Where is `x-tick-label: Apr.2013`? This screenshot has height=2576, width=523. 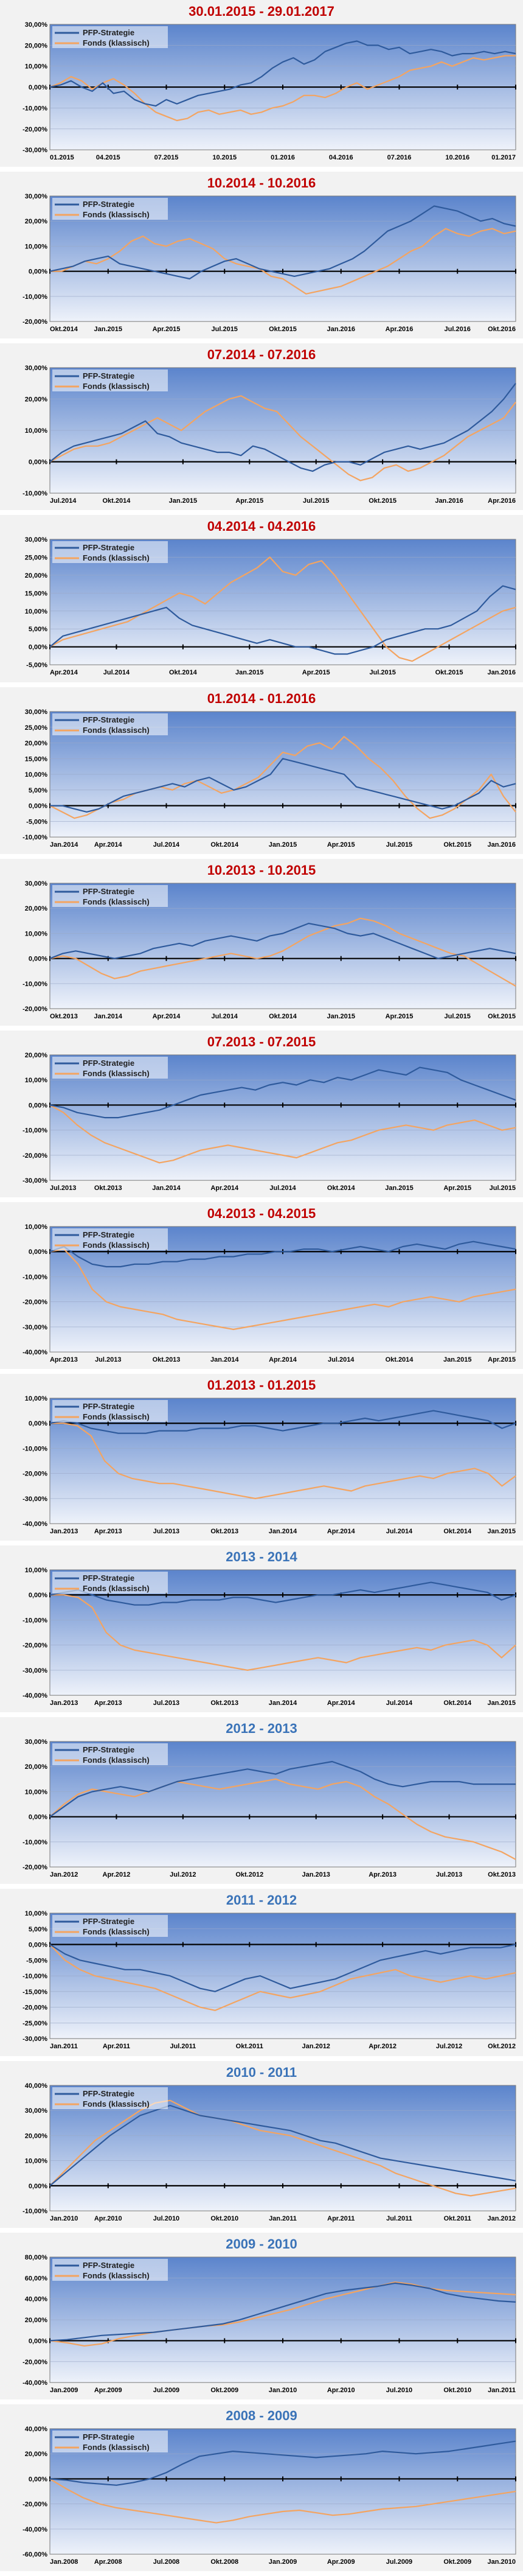 x-tick-label: Apr.2013 is located at coordinates (108, 1703).